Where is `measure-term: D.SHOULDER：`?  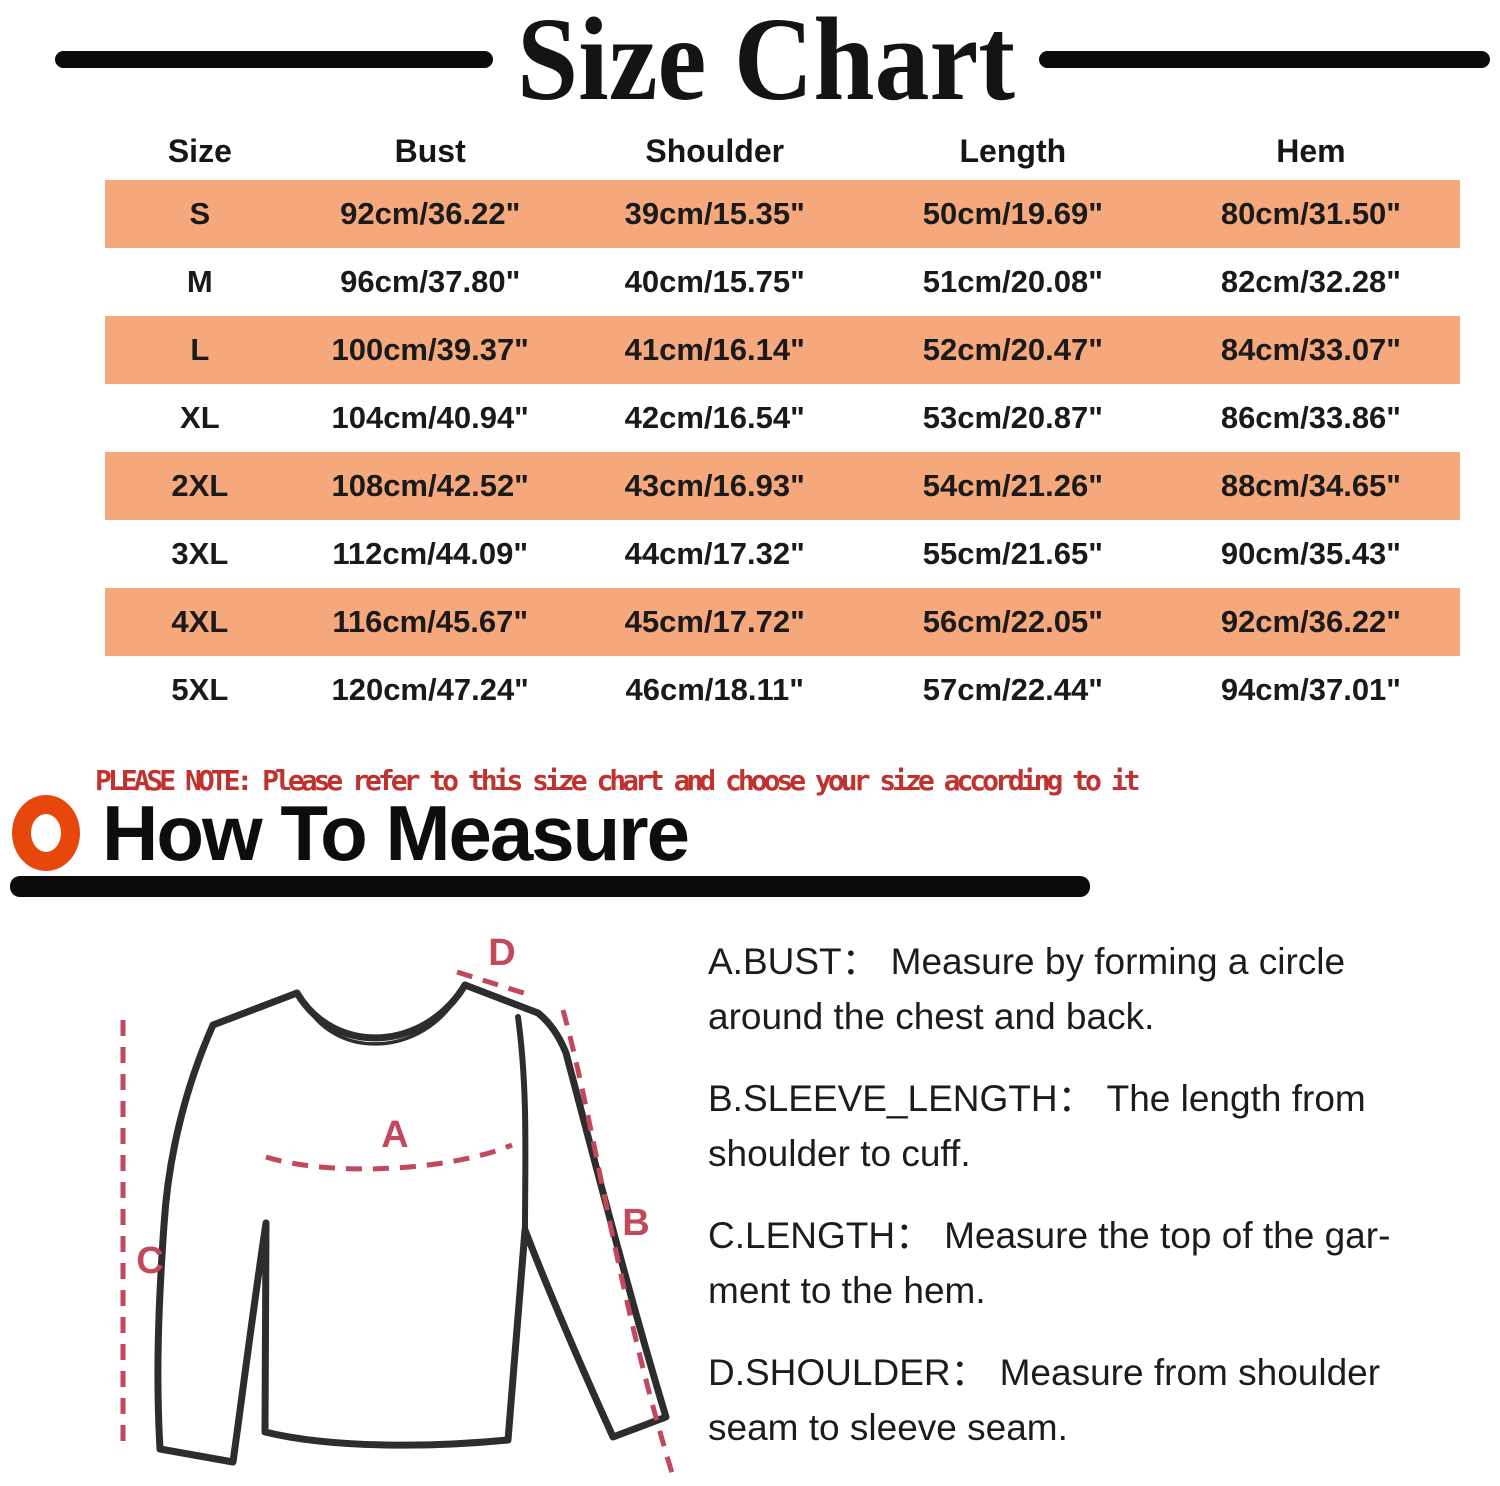
measure-term: D.SHOULDER： is located at coordinates (848, 1372).